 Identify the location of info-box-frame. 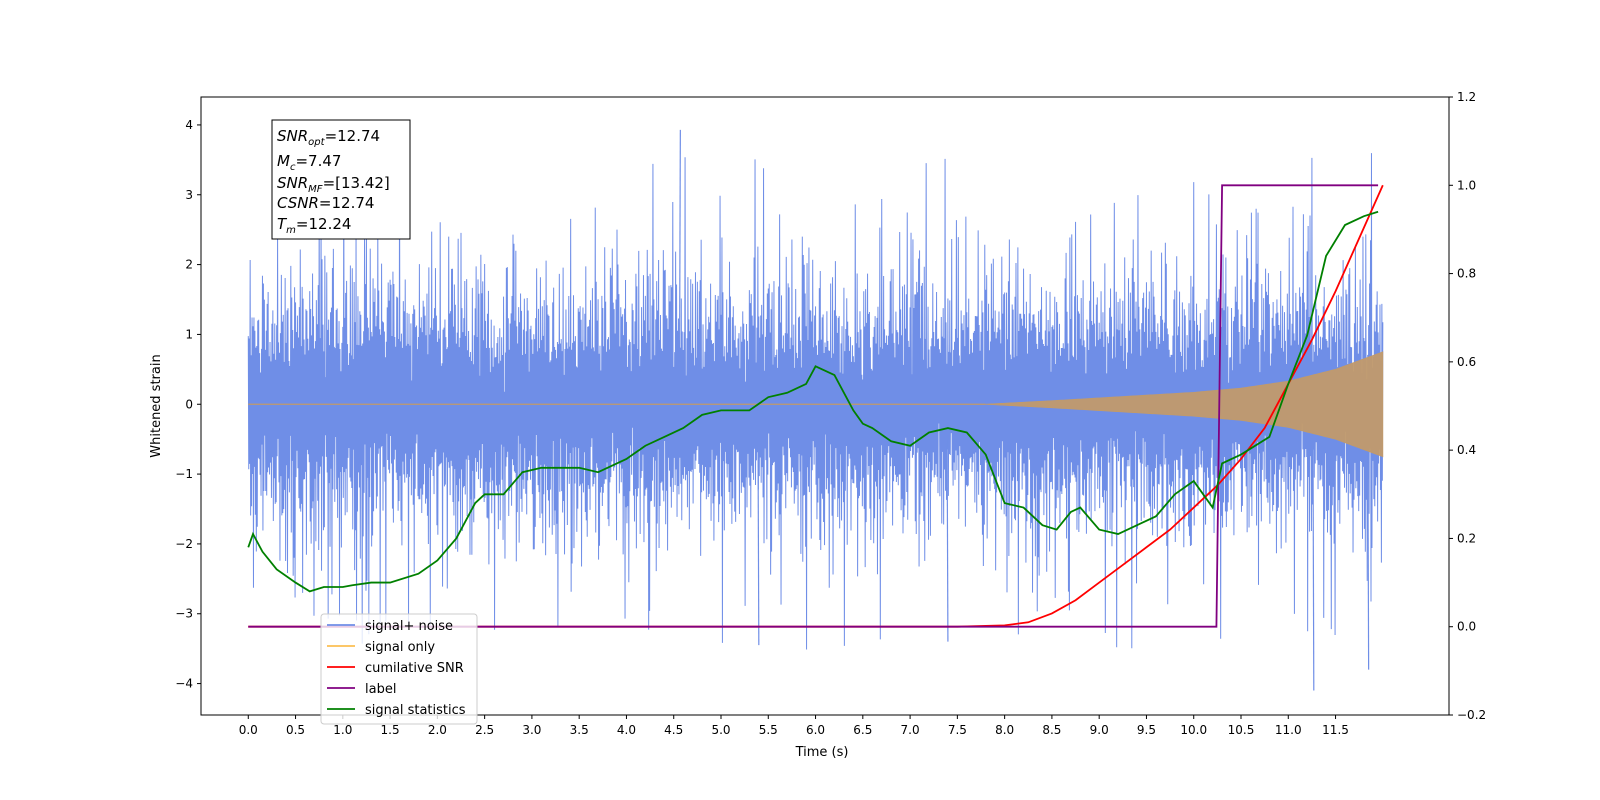
(341, 179).